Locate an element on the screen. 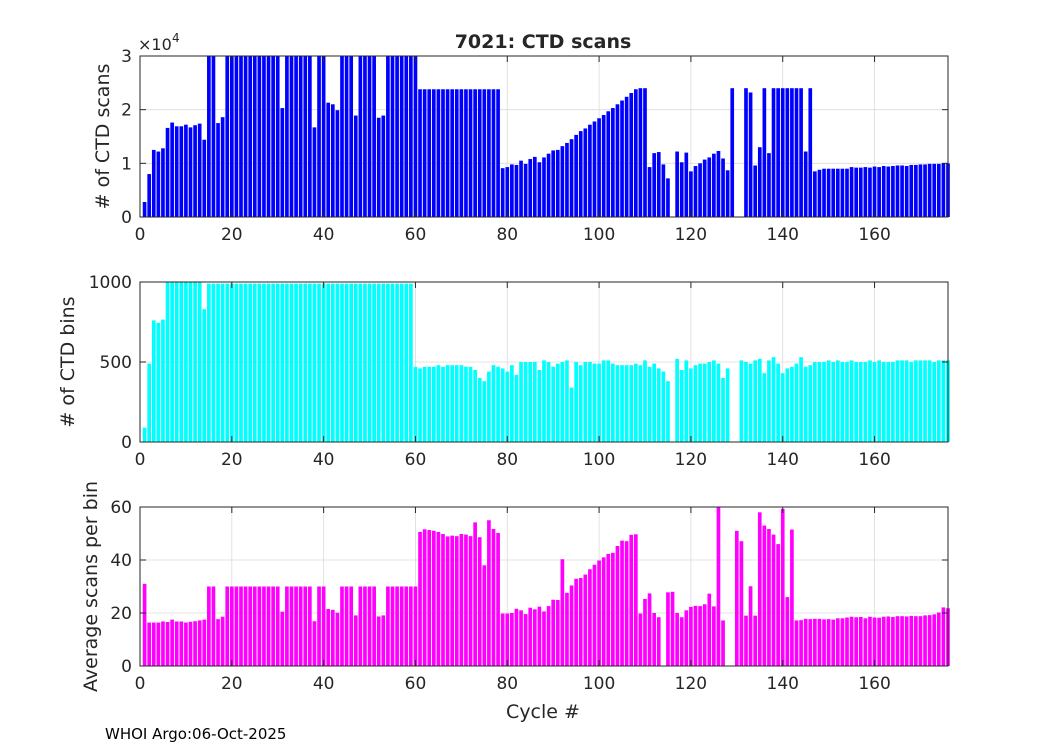  y-axis-label: # of CTD bins is located at coordinates (68, 361).